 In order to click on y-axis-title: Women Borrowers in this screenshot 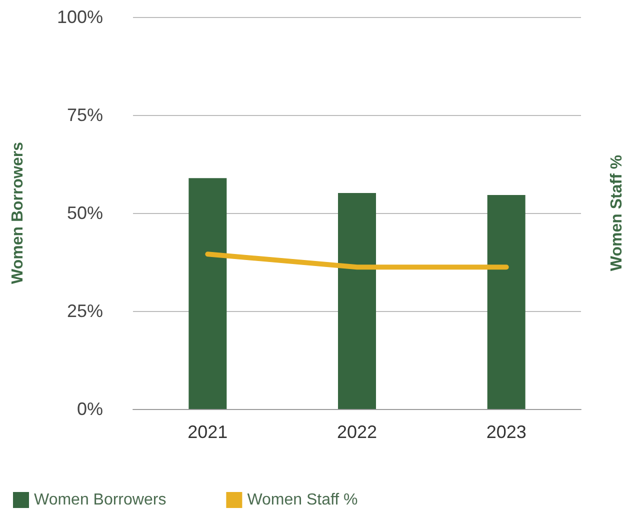, I will do `click(18, 213)`.